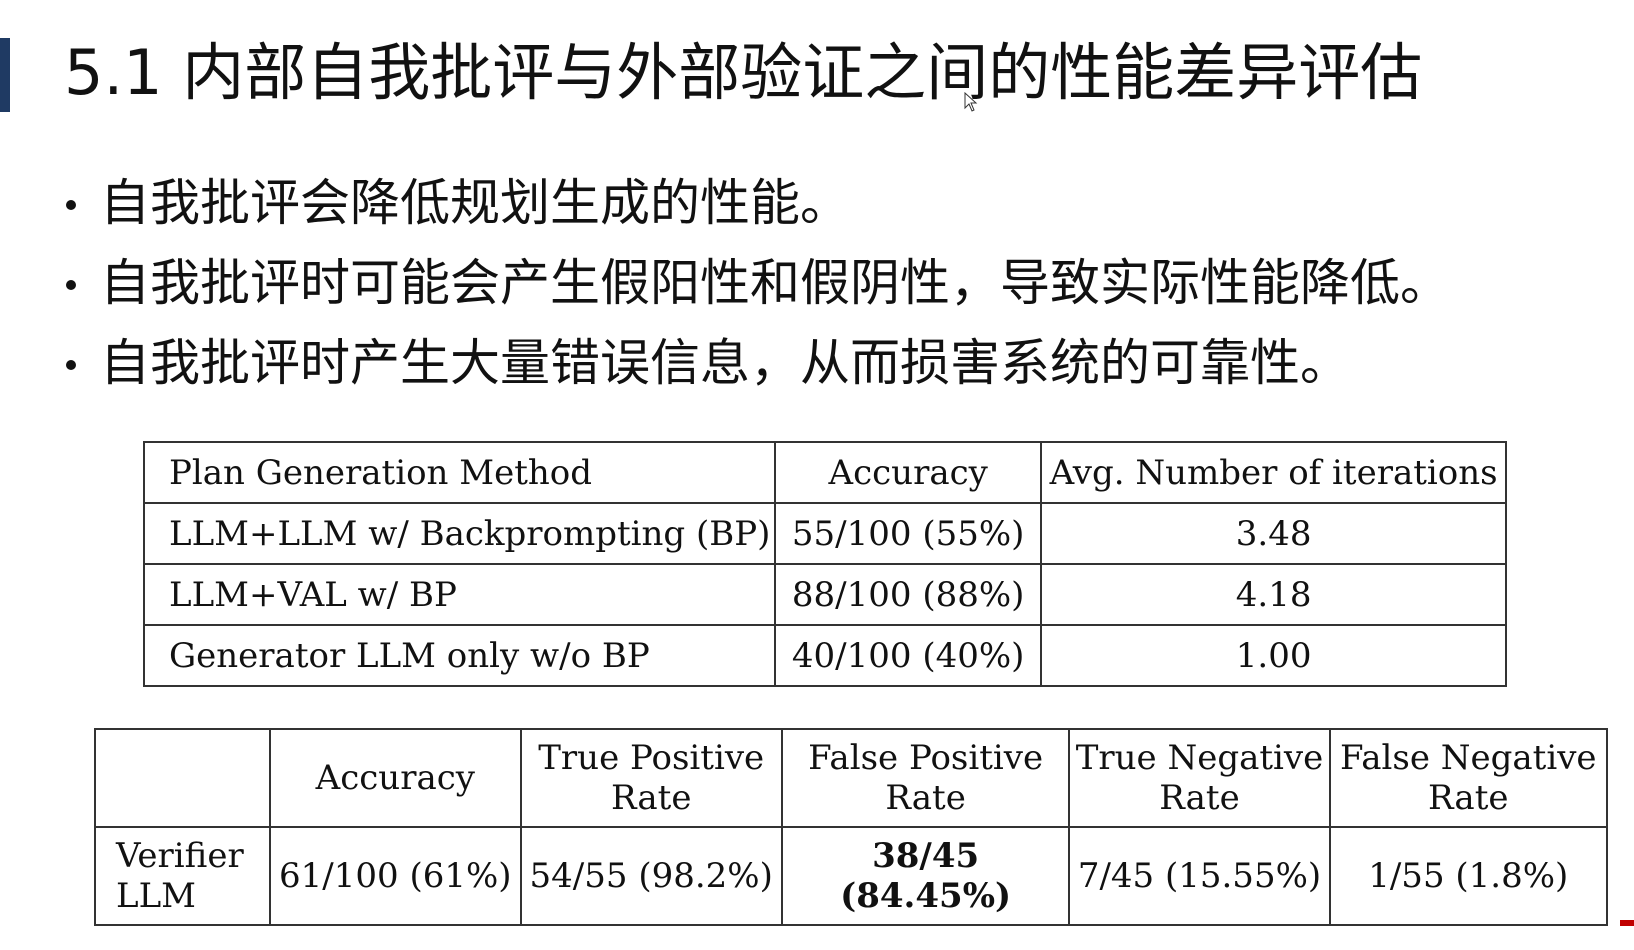 Image resolution: width=1634 pixels, height=950 pixels. What do you see at coordinates (908, 533) in the screenshot?
I see `table-cell: 55/100 (55%)` at bounding box center [908, 533].